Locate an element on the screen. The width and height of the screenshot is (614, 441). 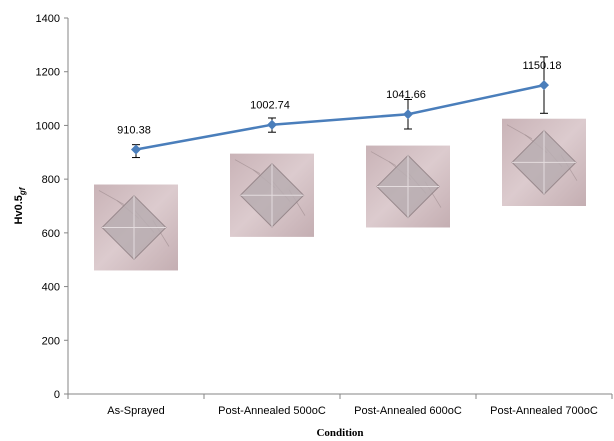
y-tick-label: 1200 is located at coordinates (48, 73).